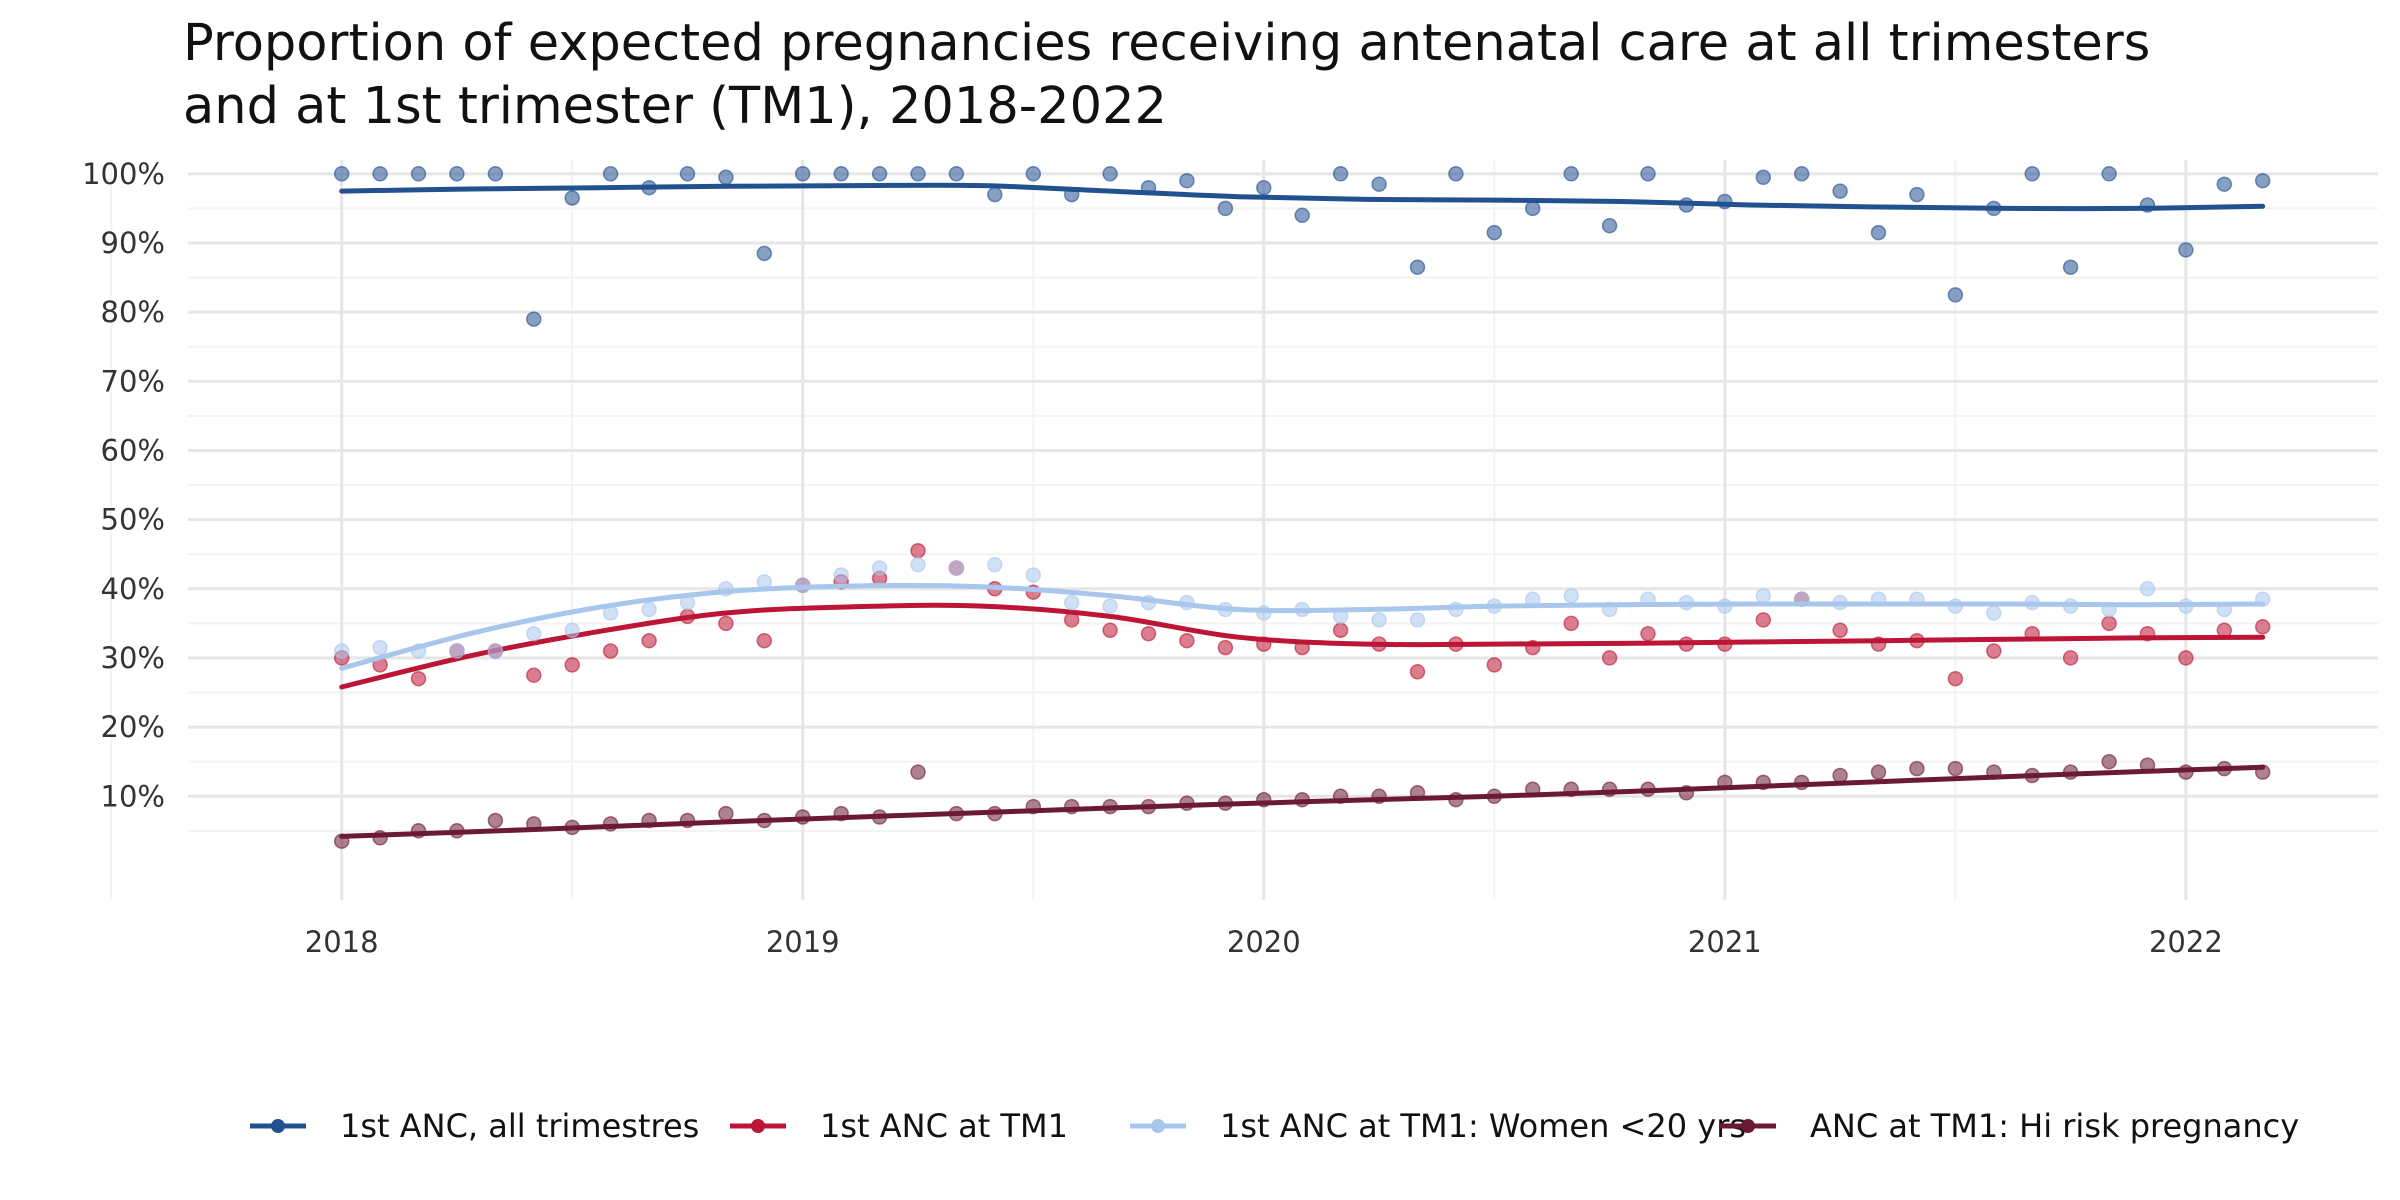 This screenshot has width=2400, height=1200. What do you see at coordinates (133, 658) in the screenshot?
I see `y-tick-label: 30%` at bounding box center [133, 658].